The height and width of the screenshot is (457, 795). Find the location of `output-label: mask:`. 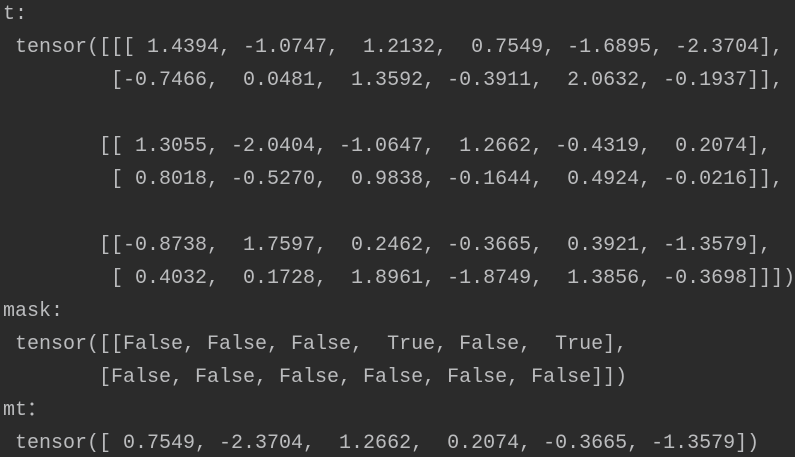

output-label: mask: is located at coordinates (33, 311).